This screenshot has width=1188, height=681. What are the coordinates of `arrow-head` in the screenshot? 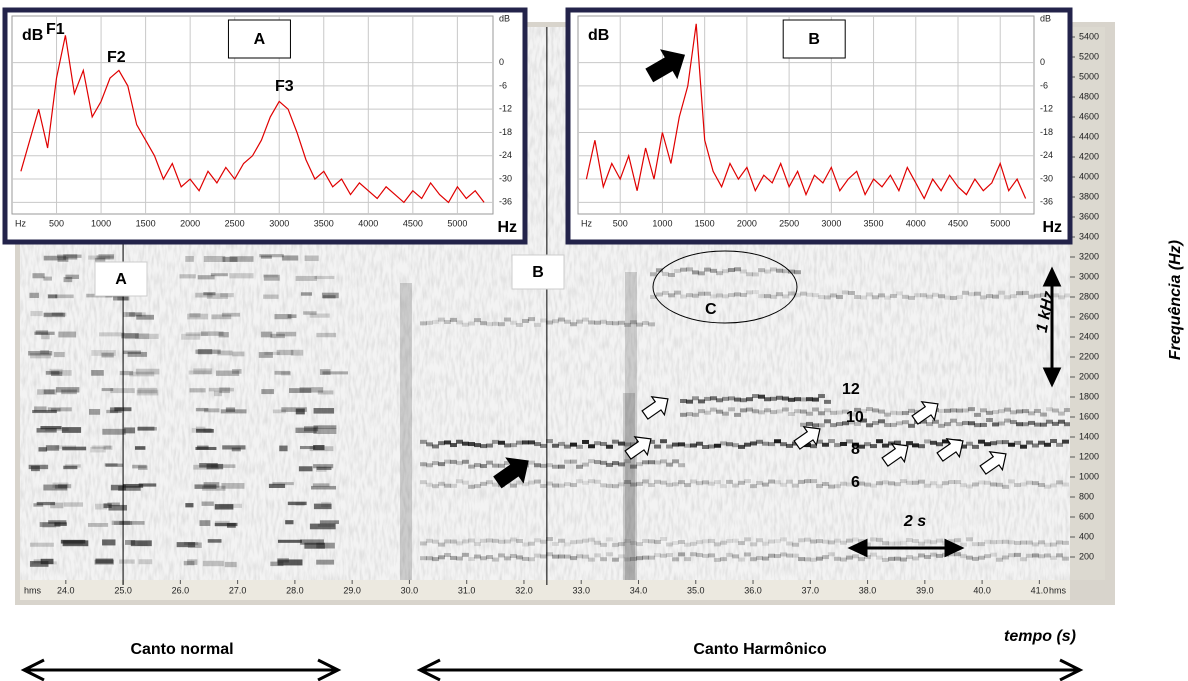 It's located at (954, 548).